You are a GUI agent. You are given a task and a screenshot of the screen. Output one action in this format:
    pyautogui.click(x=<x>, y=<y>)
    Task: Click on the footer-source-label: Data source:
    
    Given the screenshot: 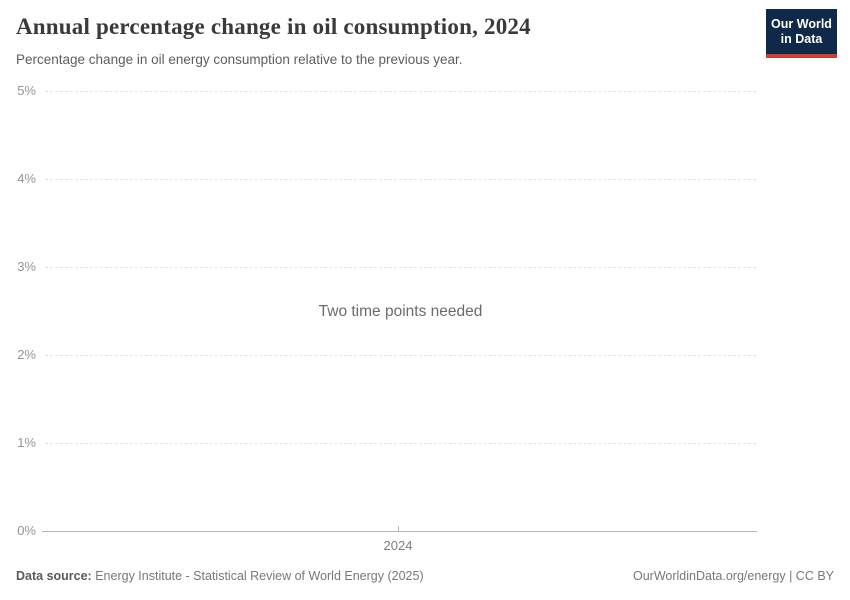 What is the action you would take?
    pyautogui.click(x=54, y=576)
    